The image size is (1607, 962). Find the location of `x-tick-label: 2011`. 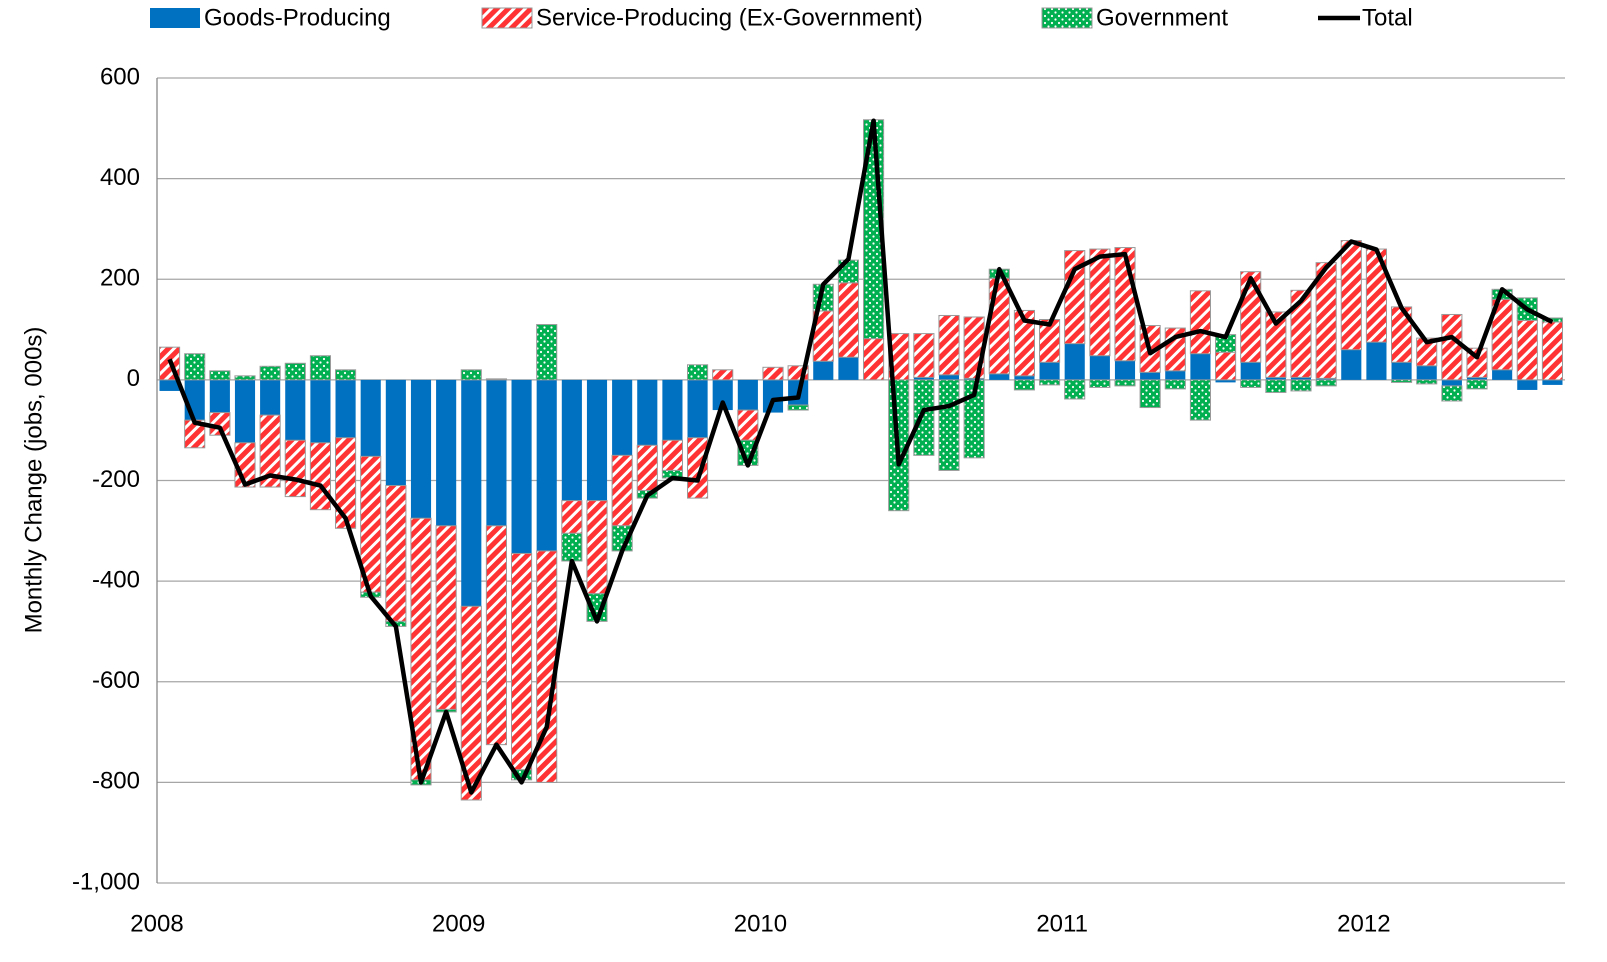

x-tick-label: 2011 is located at coordinates (1062, 923).